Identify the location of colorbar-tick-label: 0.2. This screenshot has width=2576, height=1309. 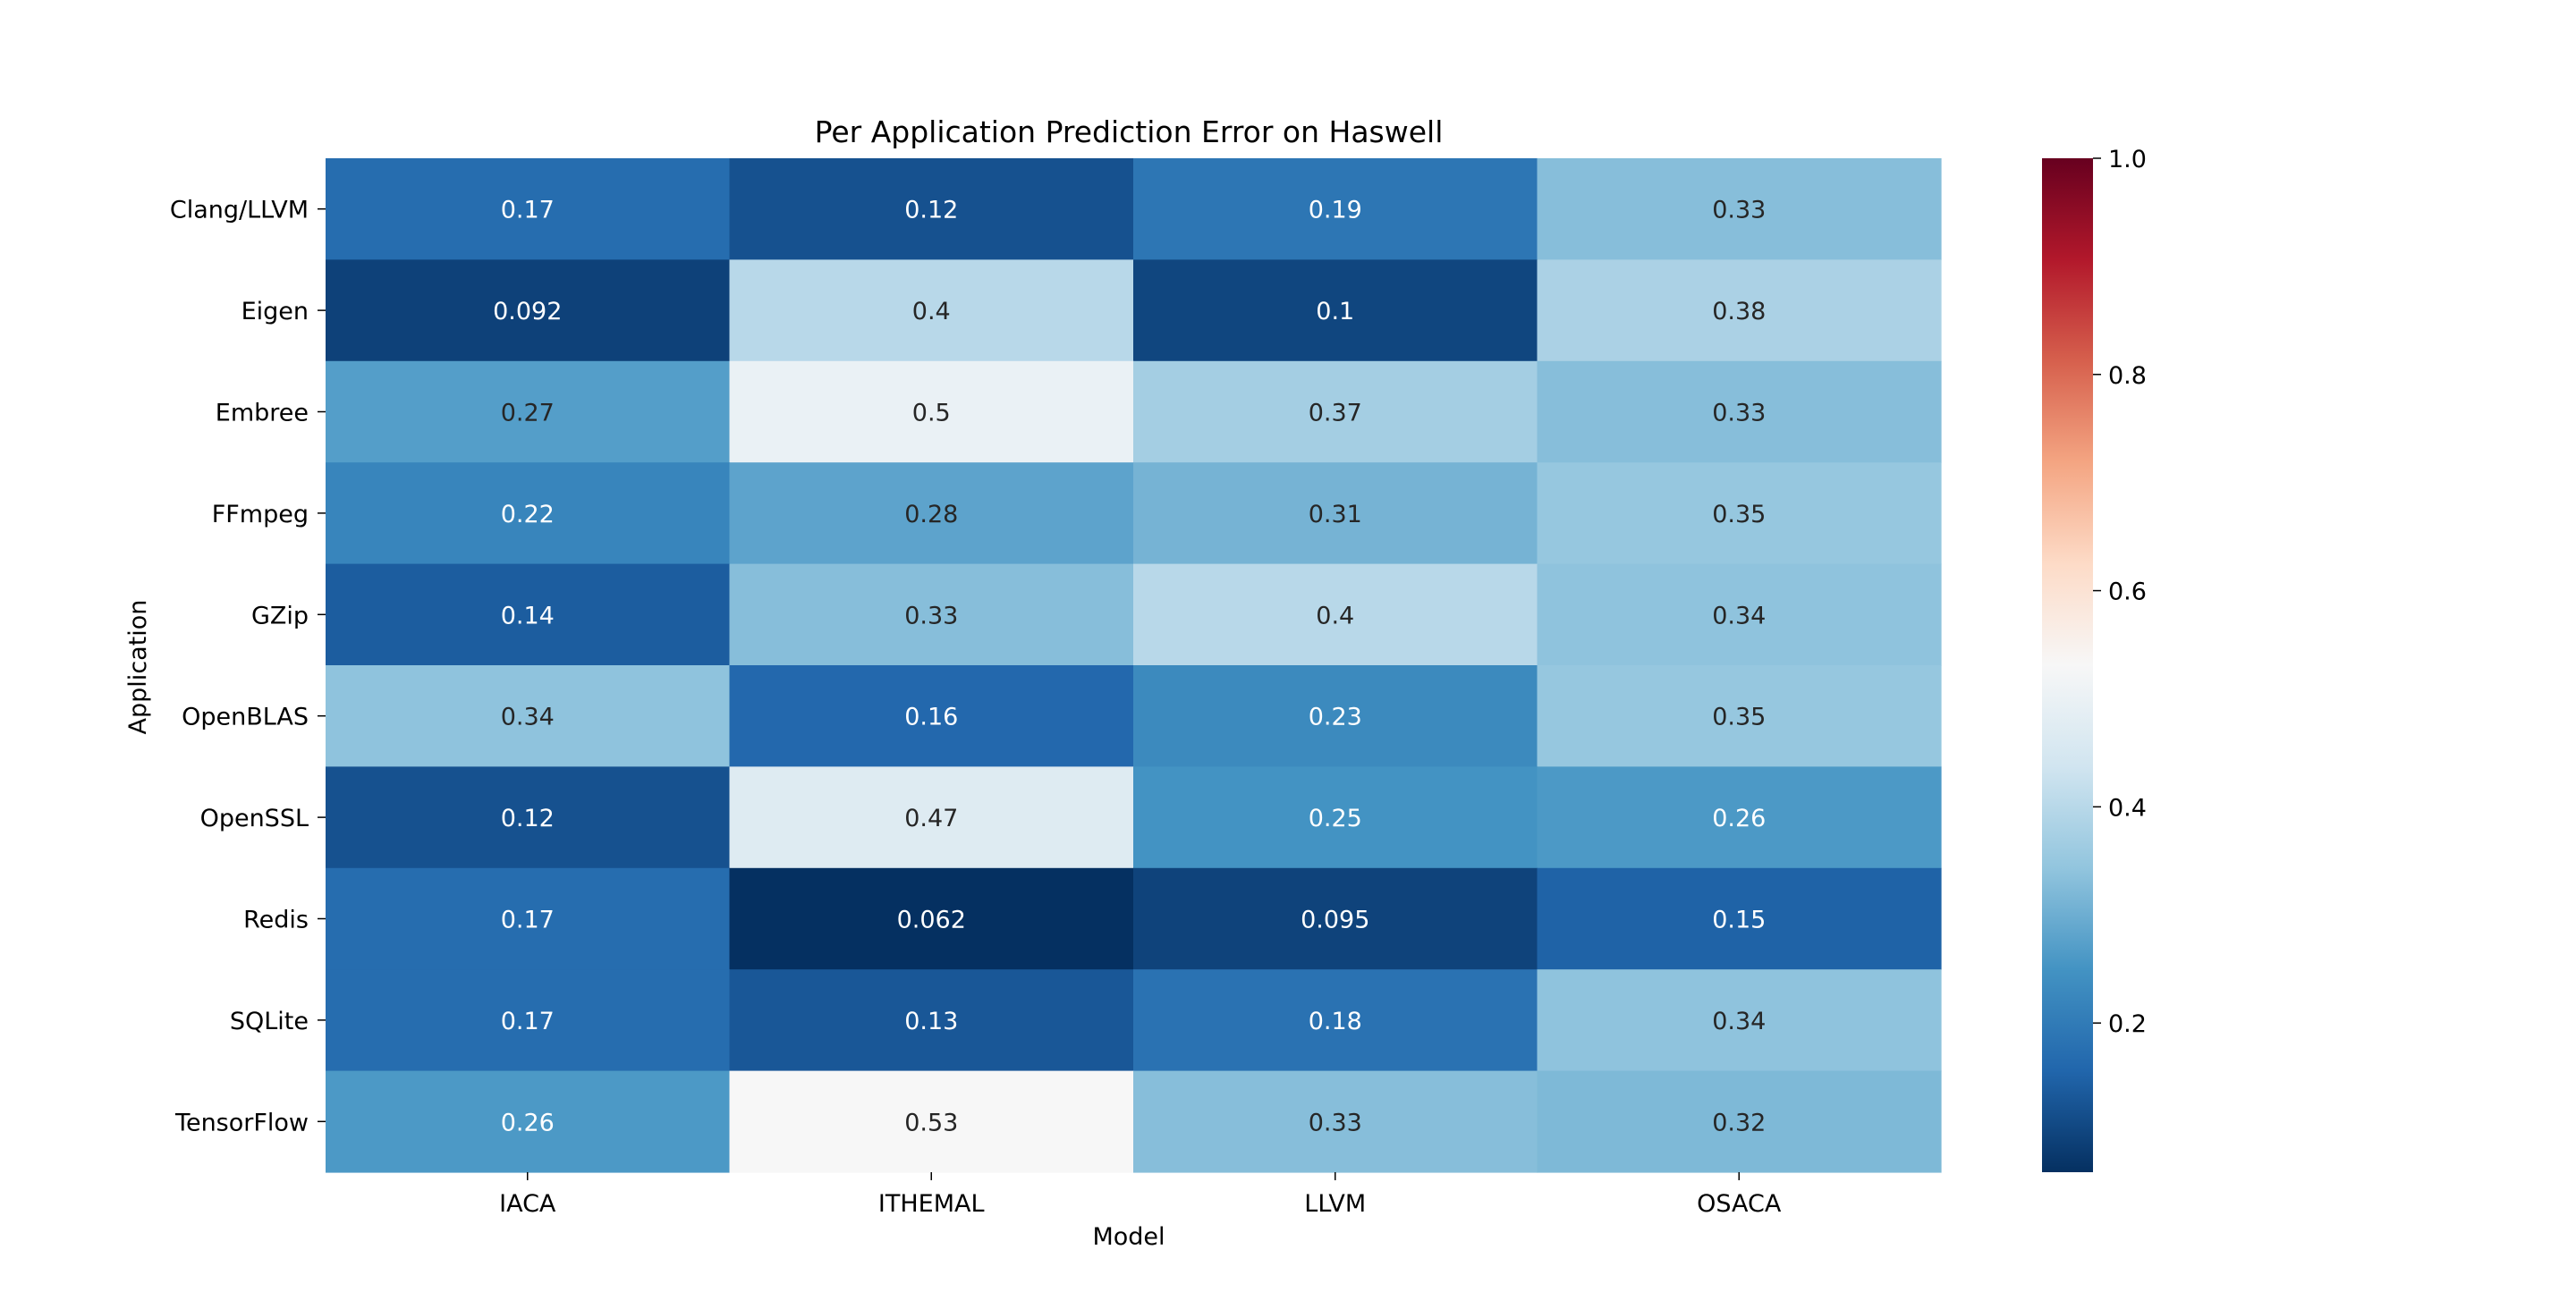
(2127, 1024).